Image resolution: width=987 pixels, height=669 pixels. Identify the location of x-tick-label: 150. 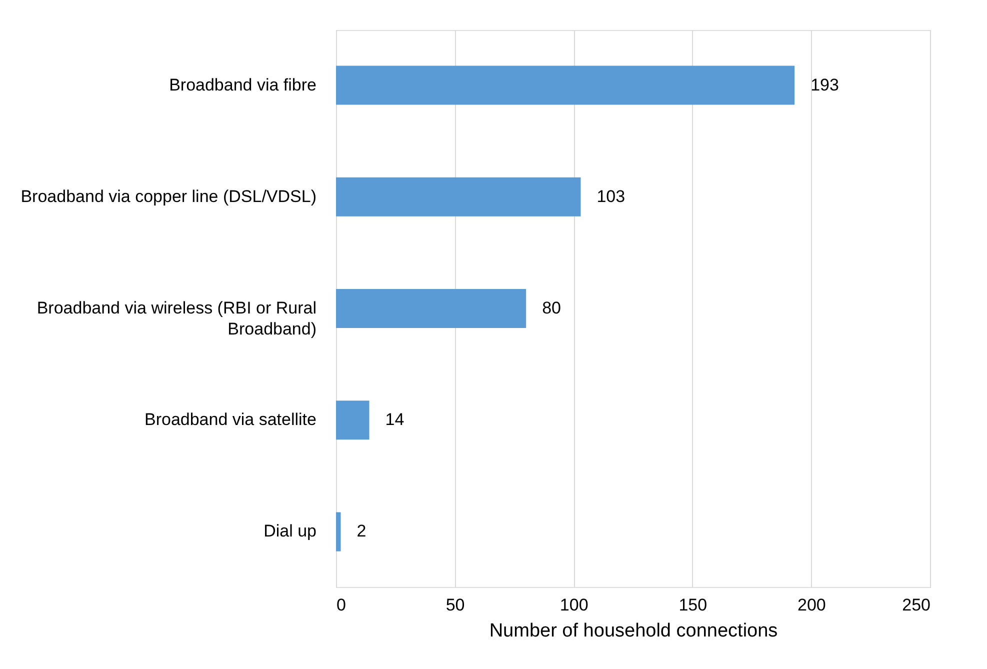
(693, 605).